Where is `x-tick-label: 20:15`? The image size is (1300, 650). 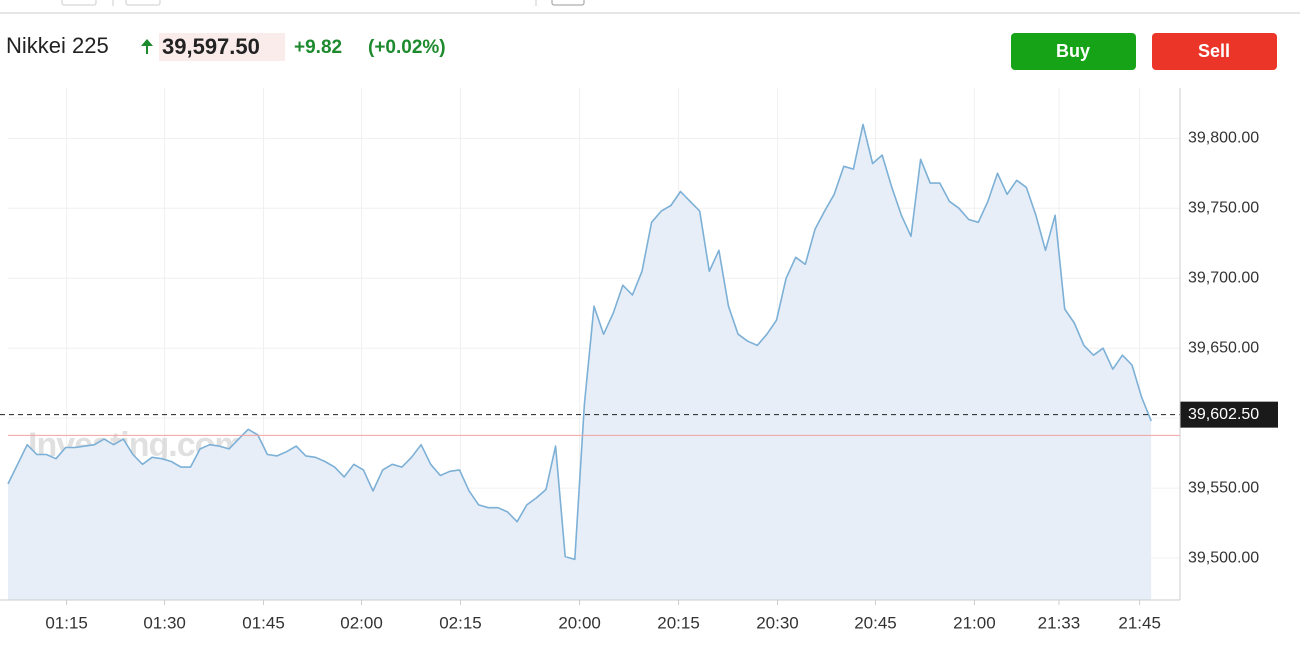 x-tick-label: 20:15 is located at coordinates (678, 622).